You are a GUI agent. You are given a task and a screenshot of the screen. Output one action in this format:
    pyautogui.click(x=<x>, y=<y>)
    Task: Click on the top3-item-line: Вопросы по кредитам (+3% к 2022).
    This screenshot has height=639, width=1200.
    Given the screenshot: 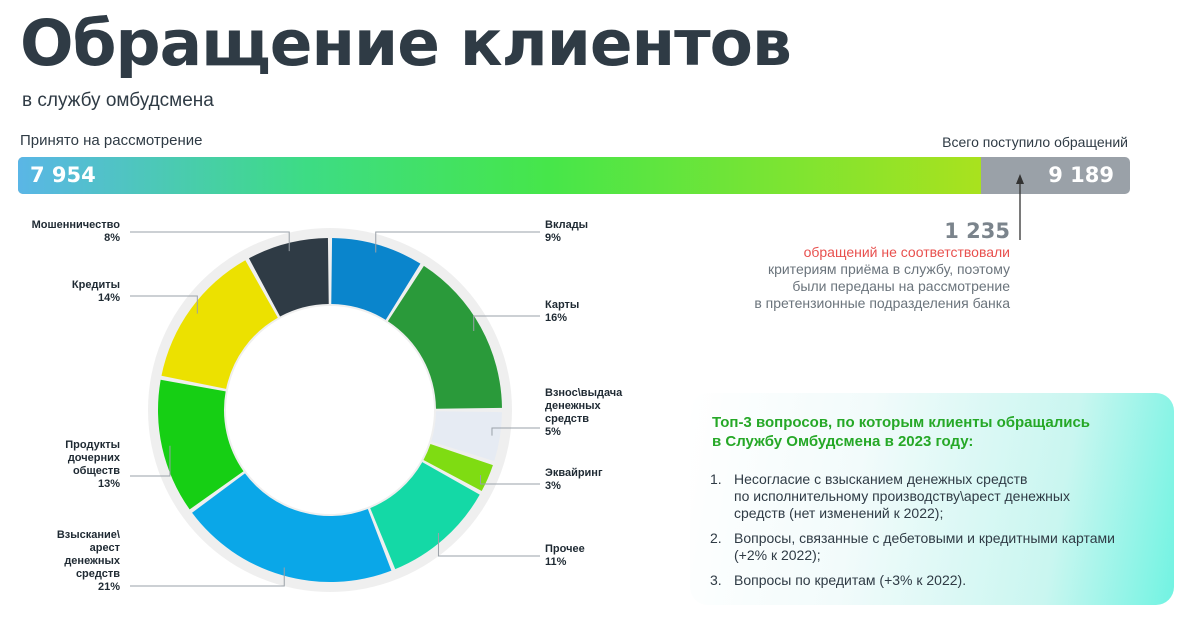 What is the action you would take?
    pyautogui.click(x=850, y=580)
    